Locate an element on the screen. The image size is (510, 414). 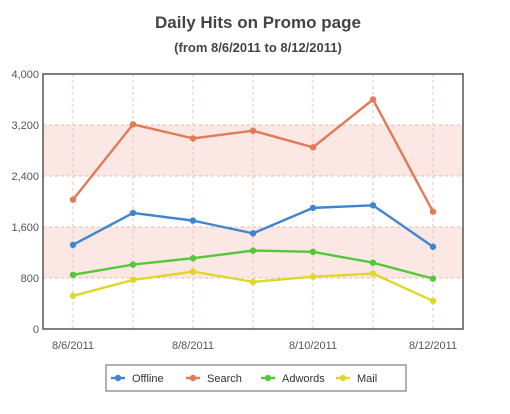
legend-label: Offline is located at coordinates (148, 379).